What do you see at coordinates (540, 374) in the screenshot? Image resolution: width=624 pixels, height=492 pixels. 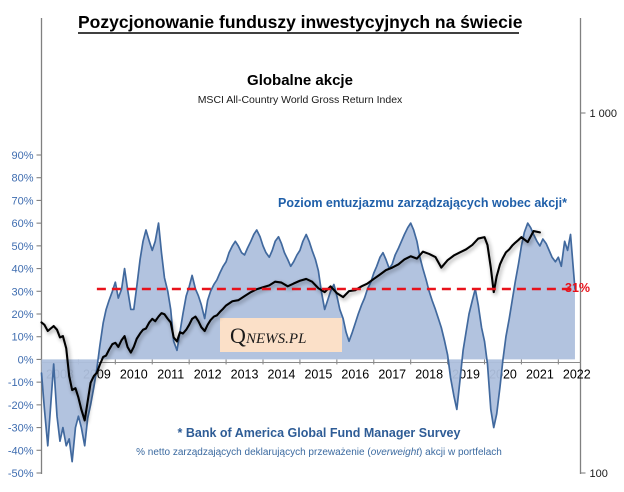 I see `x-axis-tick-label: 2021` at bounding box center [540, 374].